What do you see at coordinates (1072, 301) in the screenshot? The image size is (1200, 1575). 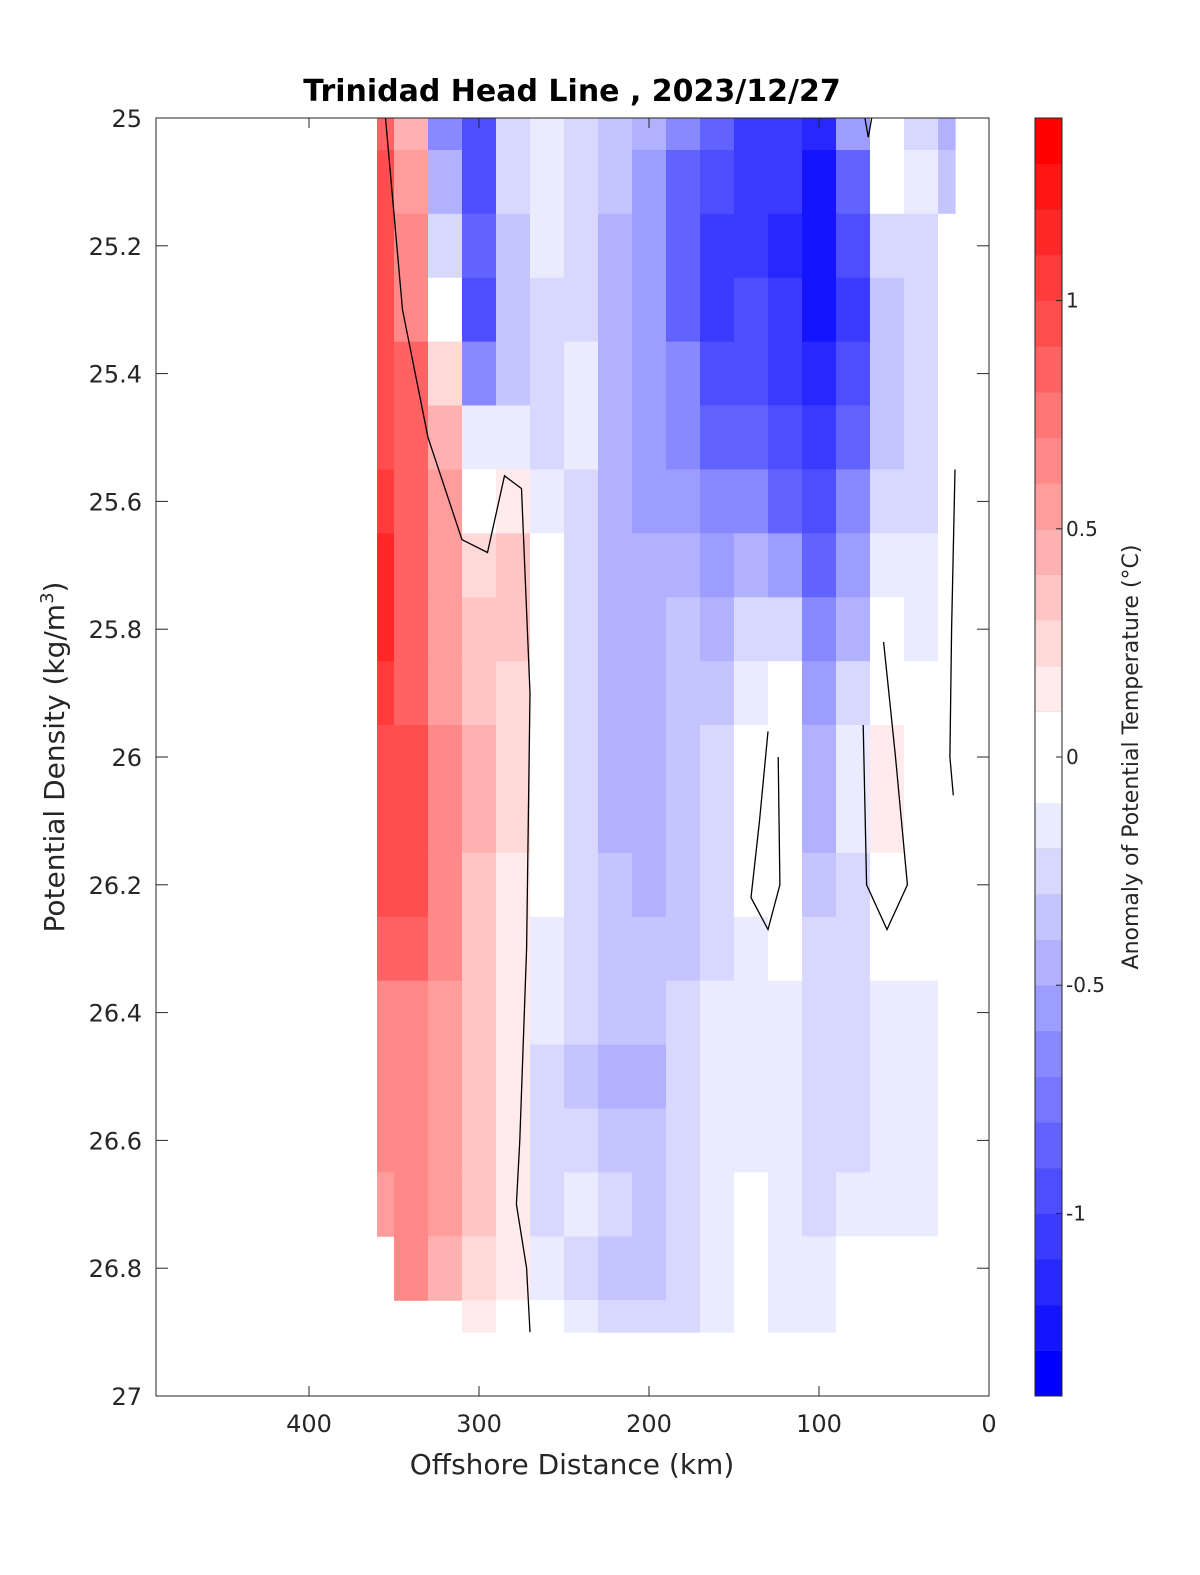 I see `colorbar-tick-label: 1` at bounding box center [1072, 301].